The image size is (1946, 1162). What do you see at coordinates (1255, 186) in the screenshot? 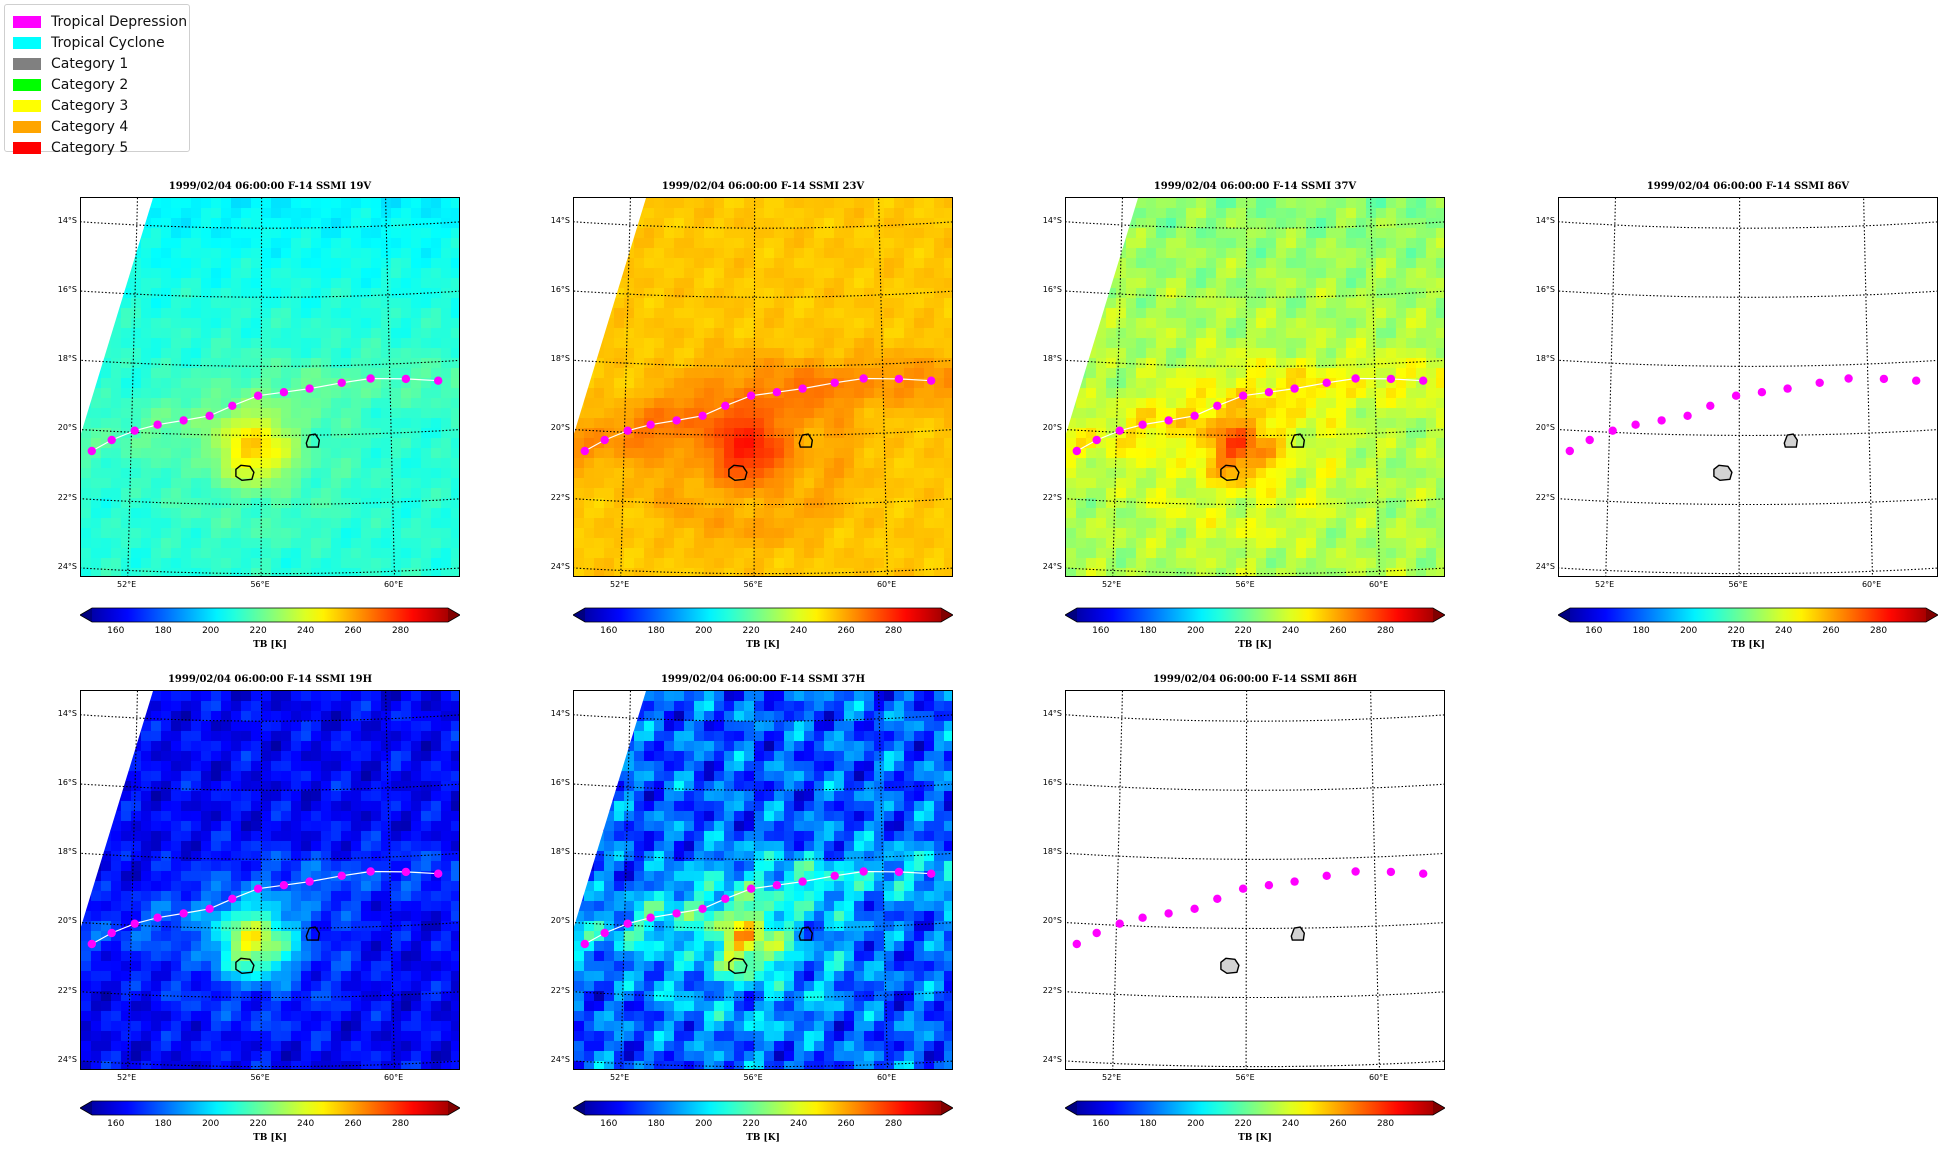
I see `panel-title: 1999/02/04 06:00:00 F-14 SSMI 37V` at bounding box center [1255, 186].